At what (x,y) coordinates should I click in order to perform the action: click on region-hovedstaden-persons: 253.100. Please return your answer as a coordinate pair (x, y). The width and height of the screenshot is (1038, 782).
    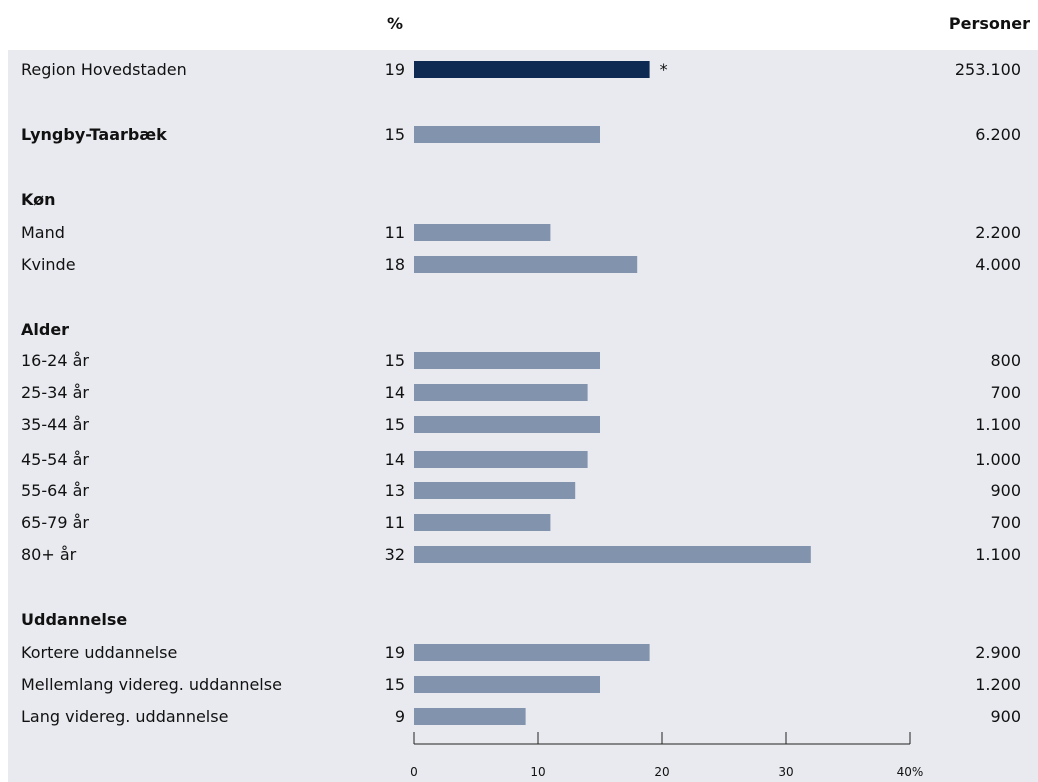
    Looking at the image, I should click on (988, 69).